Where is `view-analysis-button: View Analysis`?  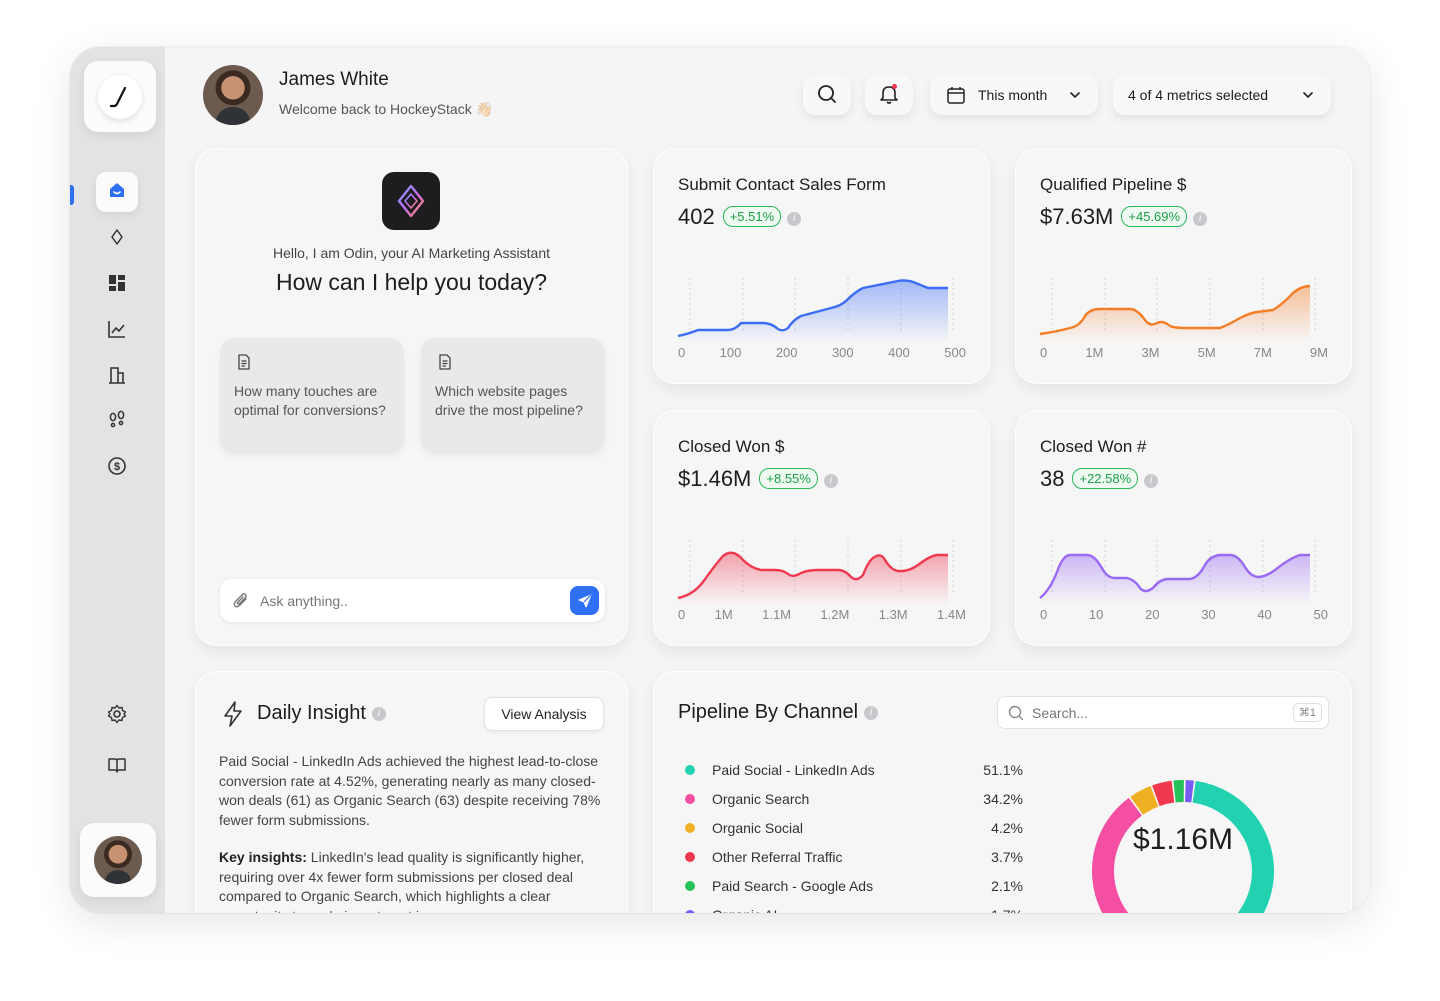
view-analysis-button: View Analysis is located at coordinates (544, 714).